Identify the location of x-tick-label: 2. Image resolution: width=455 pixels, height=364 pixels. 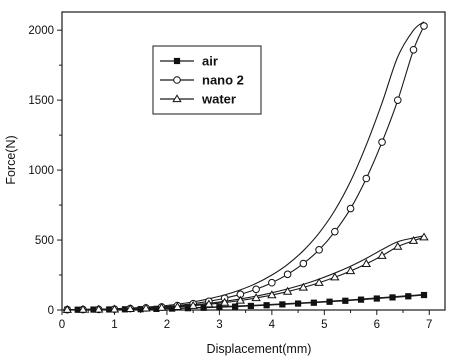
(167, 325).